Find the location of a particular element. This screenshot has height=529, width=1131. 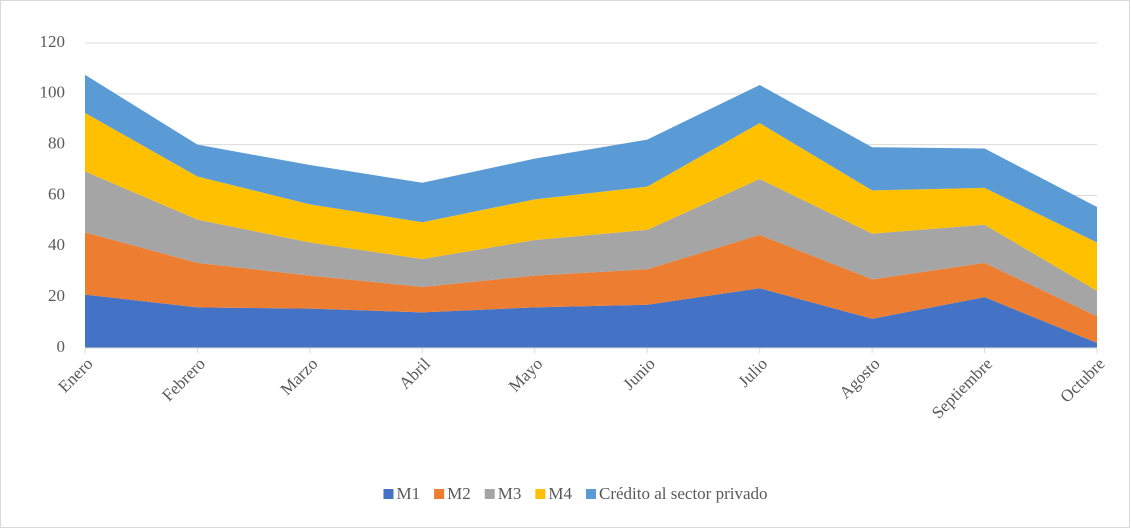

area is located at coordinates (591, 318).